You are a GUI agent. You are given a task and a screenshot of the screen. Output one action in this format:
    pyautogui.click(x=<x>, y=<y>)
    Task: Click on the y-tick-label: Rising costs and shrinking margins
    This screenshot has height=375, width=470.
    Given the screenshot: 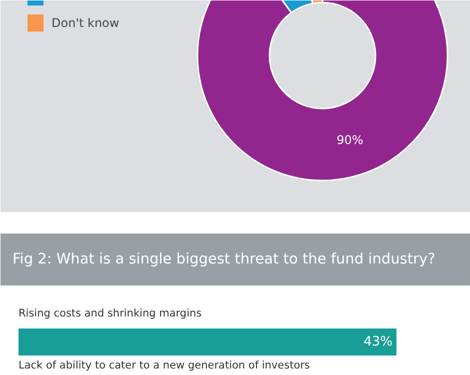 What is the action you would take?
    pyautogui.click(x=110, y=314)
    